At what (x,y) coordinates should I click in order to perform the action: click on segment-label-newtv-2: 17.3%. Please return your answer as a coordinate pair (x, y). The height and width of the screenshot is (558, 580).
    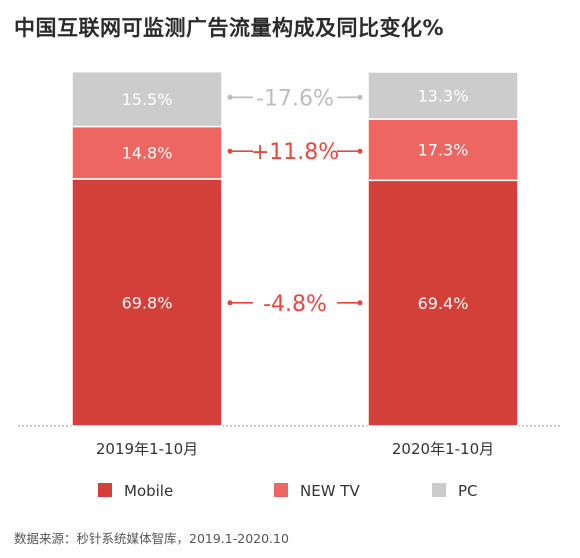
    Looking at the image, I should click on (443, 150).